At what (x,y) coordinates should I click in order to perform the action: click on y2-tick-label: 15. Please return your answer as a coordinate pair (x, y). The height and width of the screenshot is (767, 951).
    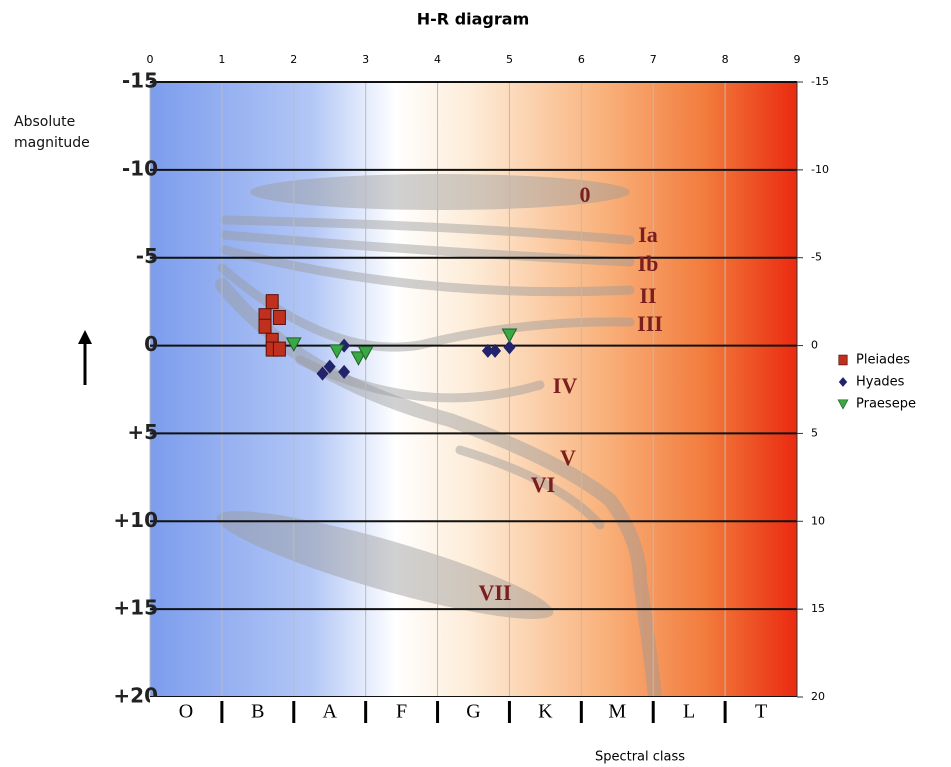
    Looking at the image, I should click on (818, 608).